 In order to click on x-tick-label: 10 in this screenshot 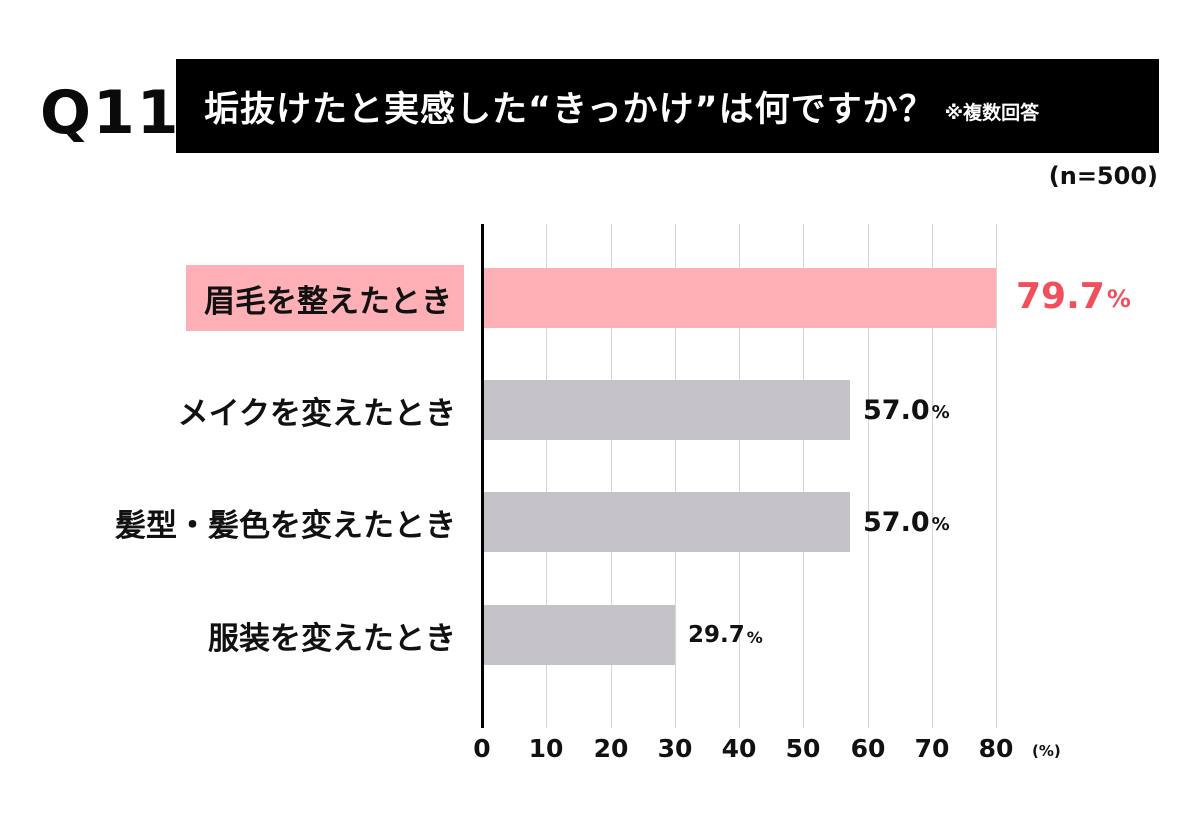, I will do `click(546, 748)`.